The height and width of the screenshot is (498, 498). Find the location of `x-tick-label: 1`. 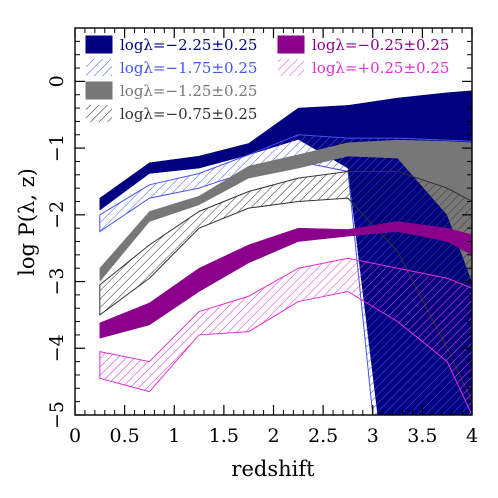

x-tick-label: 1 is located at coordinates (174, 436).